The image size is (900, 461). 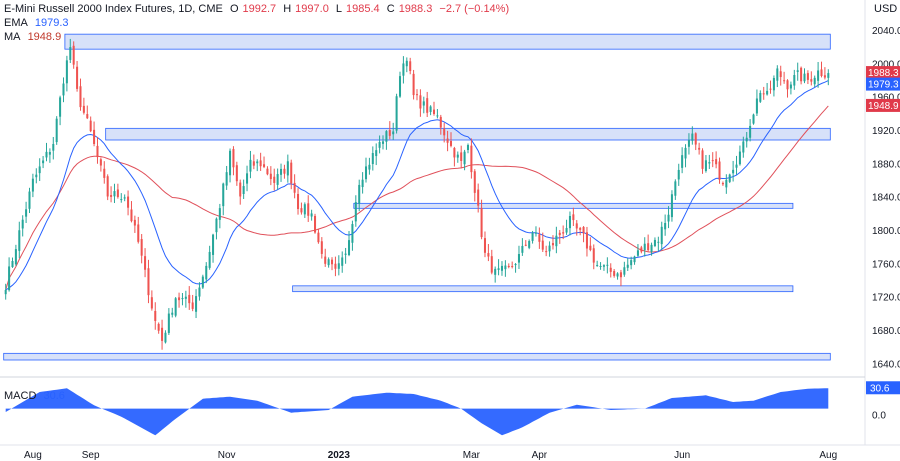 What do you see at coordinates (38, 23) in the screenshot?
I see `ema-legend: EMA 1979.3` at bounding box center [38, 23].